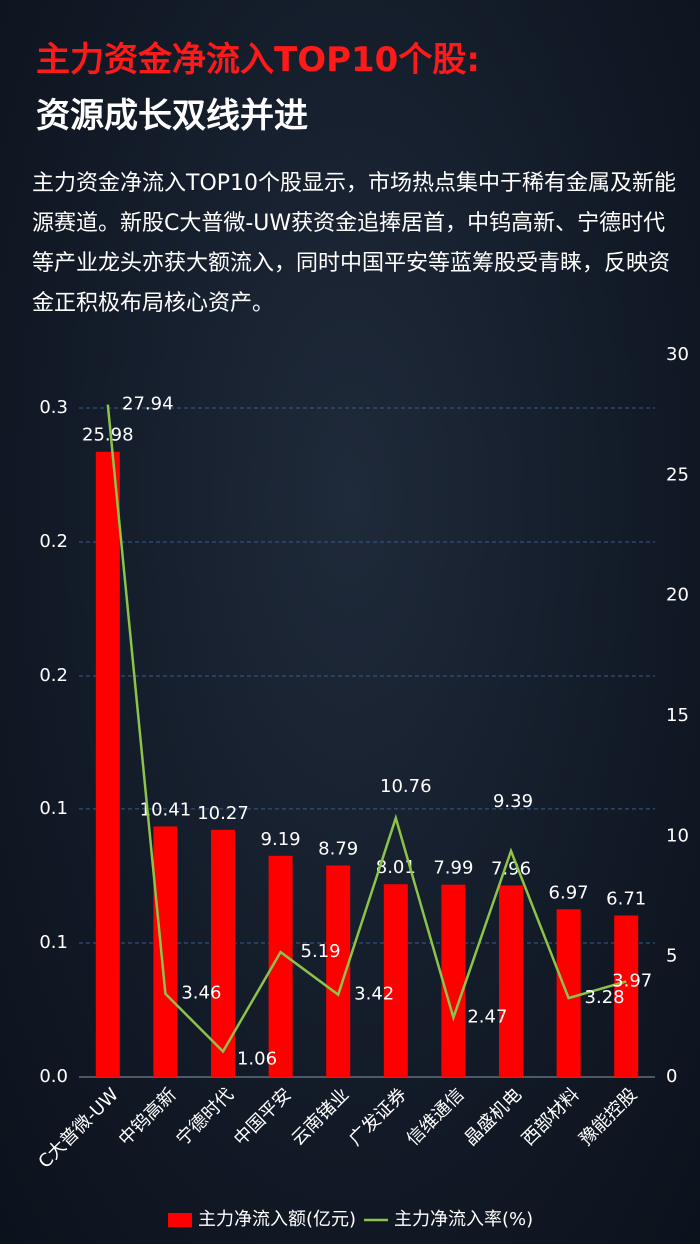 Image resolution: width=700 pixels, height=1244 pixels. What do you see at coordinates (321, 1117) in the screenshot?
I see `x-tick-label: 云南锗业` at bounding box center [321, 1117].